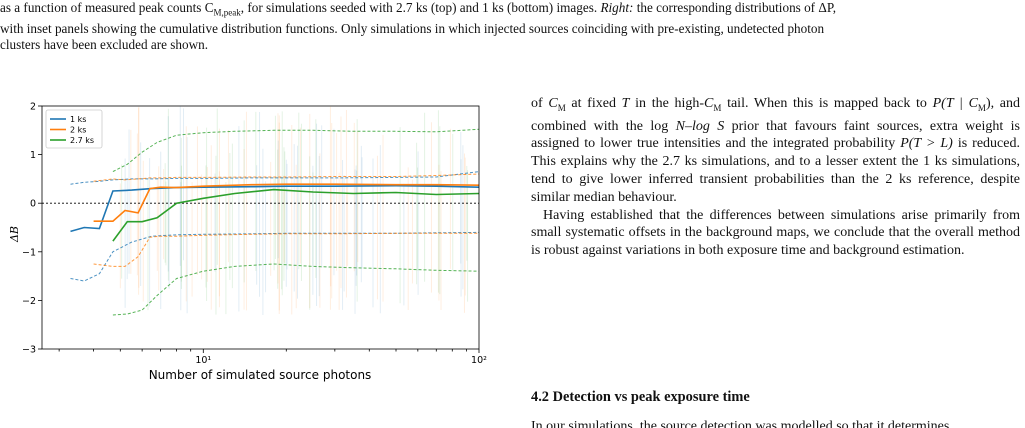  I want to click on y-axis-ticks: −3 −2 −1 0 1 2, so click(32, 229).